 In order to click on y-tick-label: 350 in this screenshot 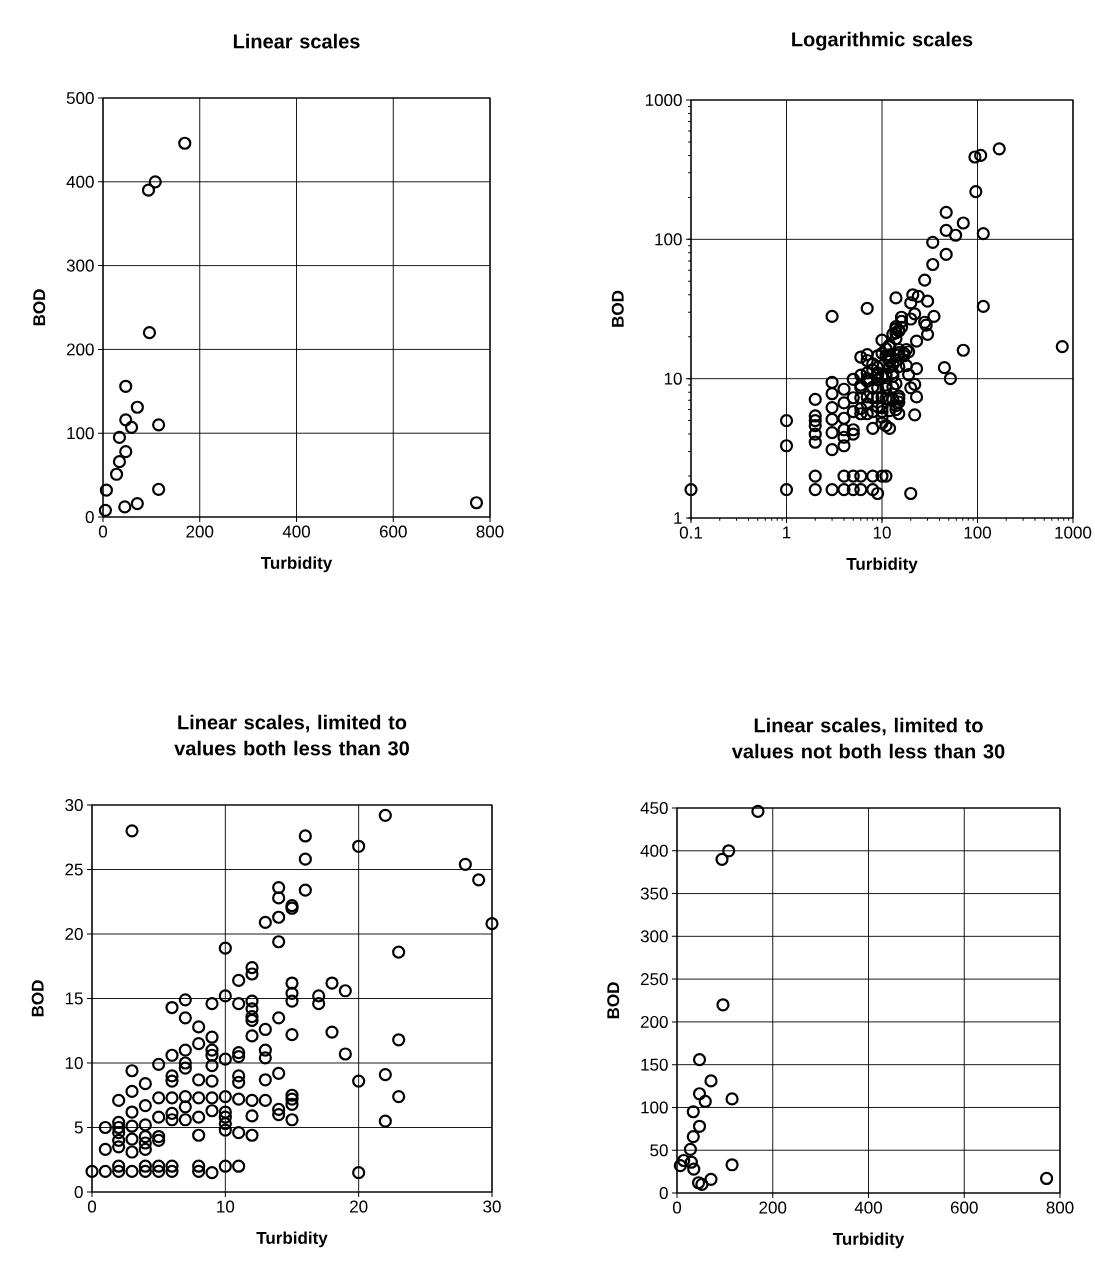, I will do `click(654, 893)`.